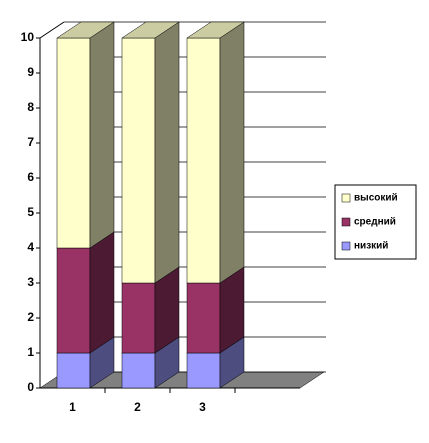 The width and height of the screenshot is (429, 443). I want to click on y-tick-label: 4, so click(30, 247).